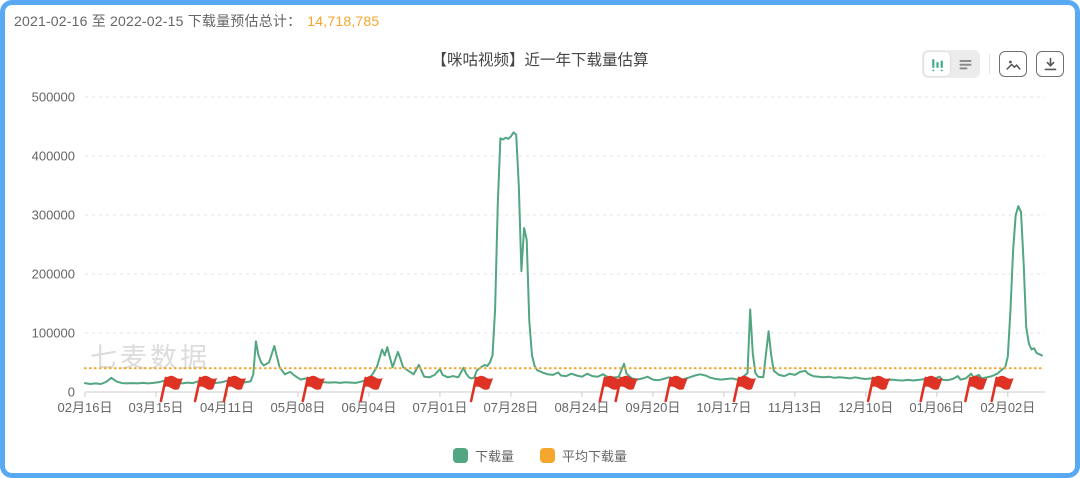  Describe the element at coordinates (652, 407) in the screenshot. I see `x-axis-label: 09月20日` at that location.